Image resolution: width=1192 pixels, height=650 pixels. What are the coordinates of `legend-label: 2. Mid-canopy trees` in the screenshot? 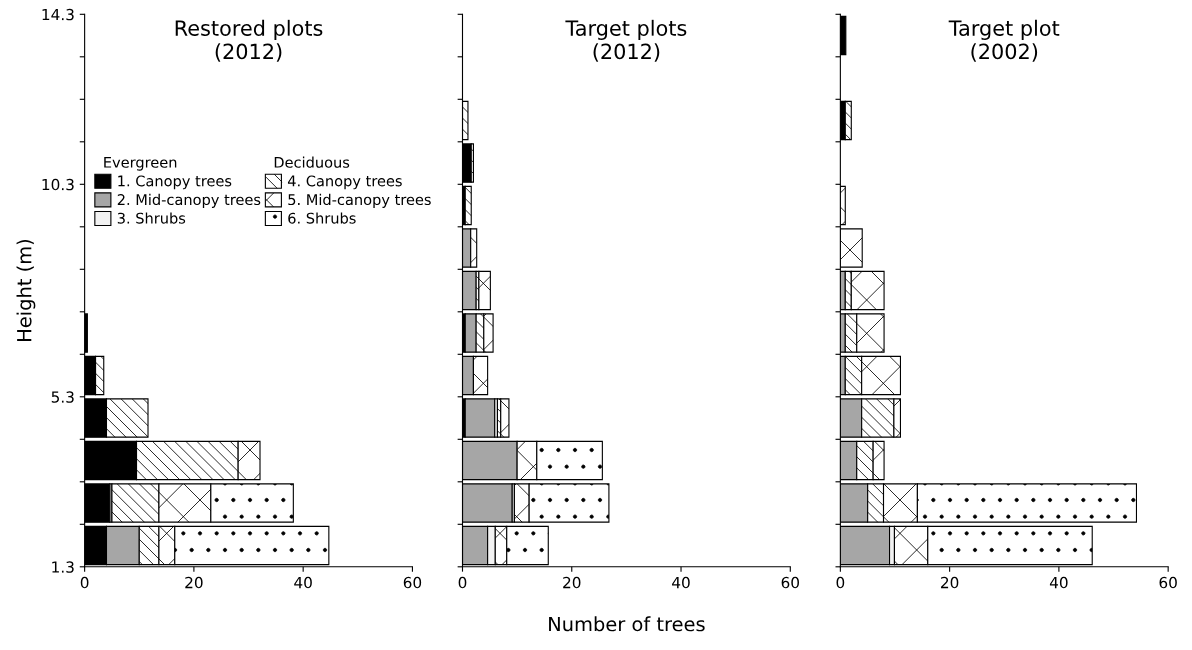 It's located at (189, 200).